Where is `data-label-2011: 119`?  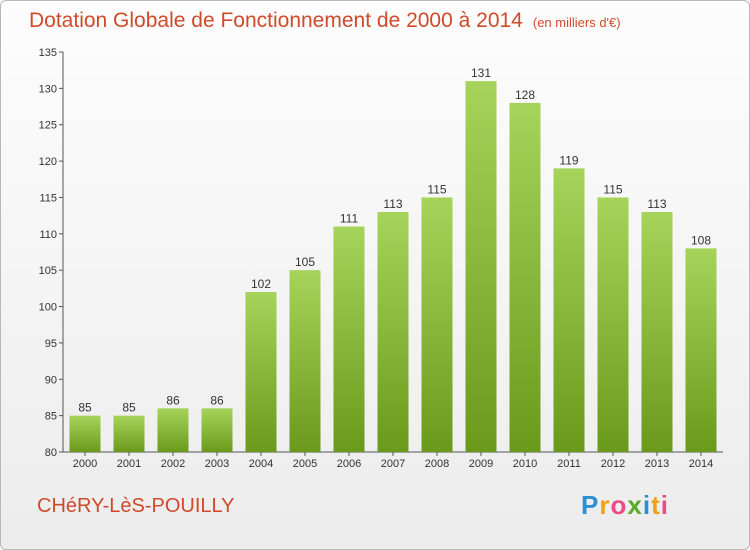 data-label-2011: 119 is located at coordinates (568, 160).